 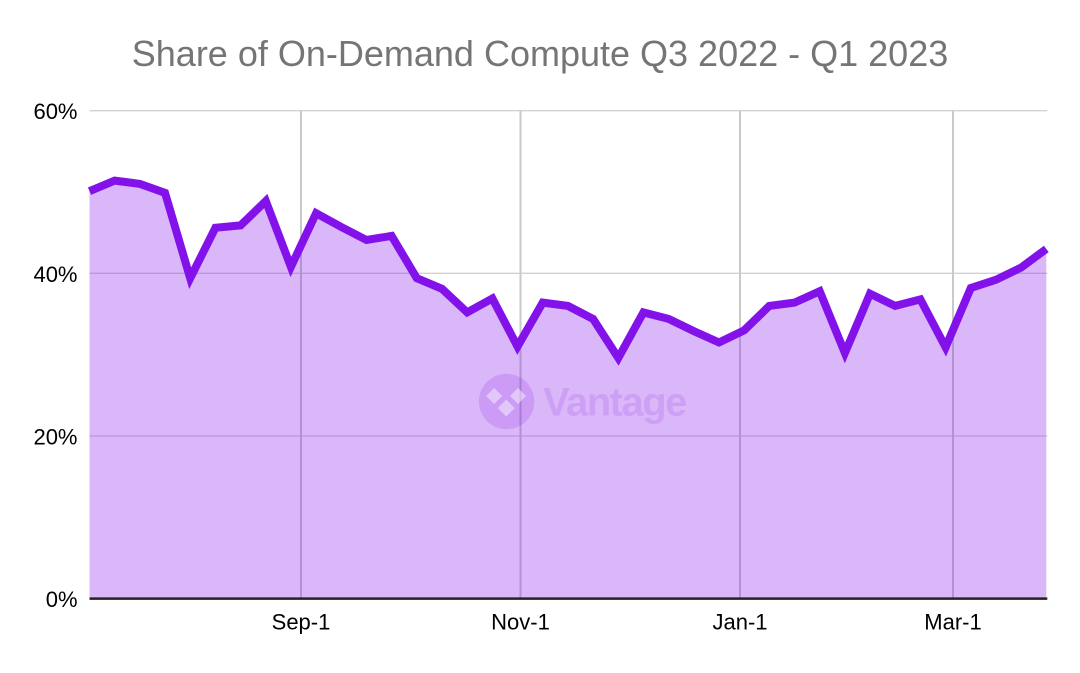 I want to click on svg-text: 0%, so click(x=62, y=599).